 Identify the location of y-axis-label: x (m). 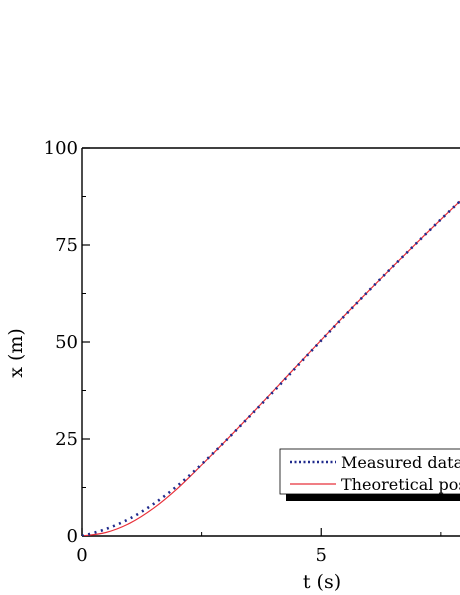
(16, 353).